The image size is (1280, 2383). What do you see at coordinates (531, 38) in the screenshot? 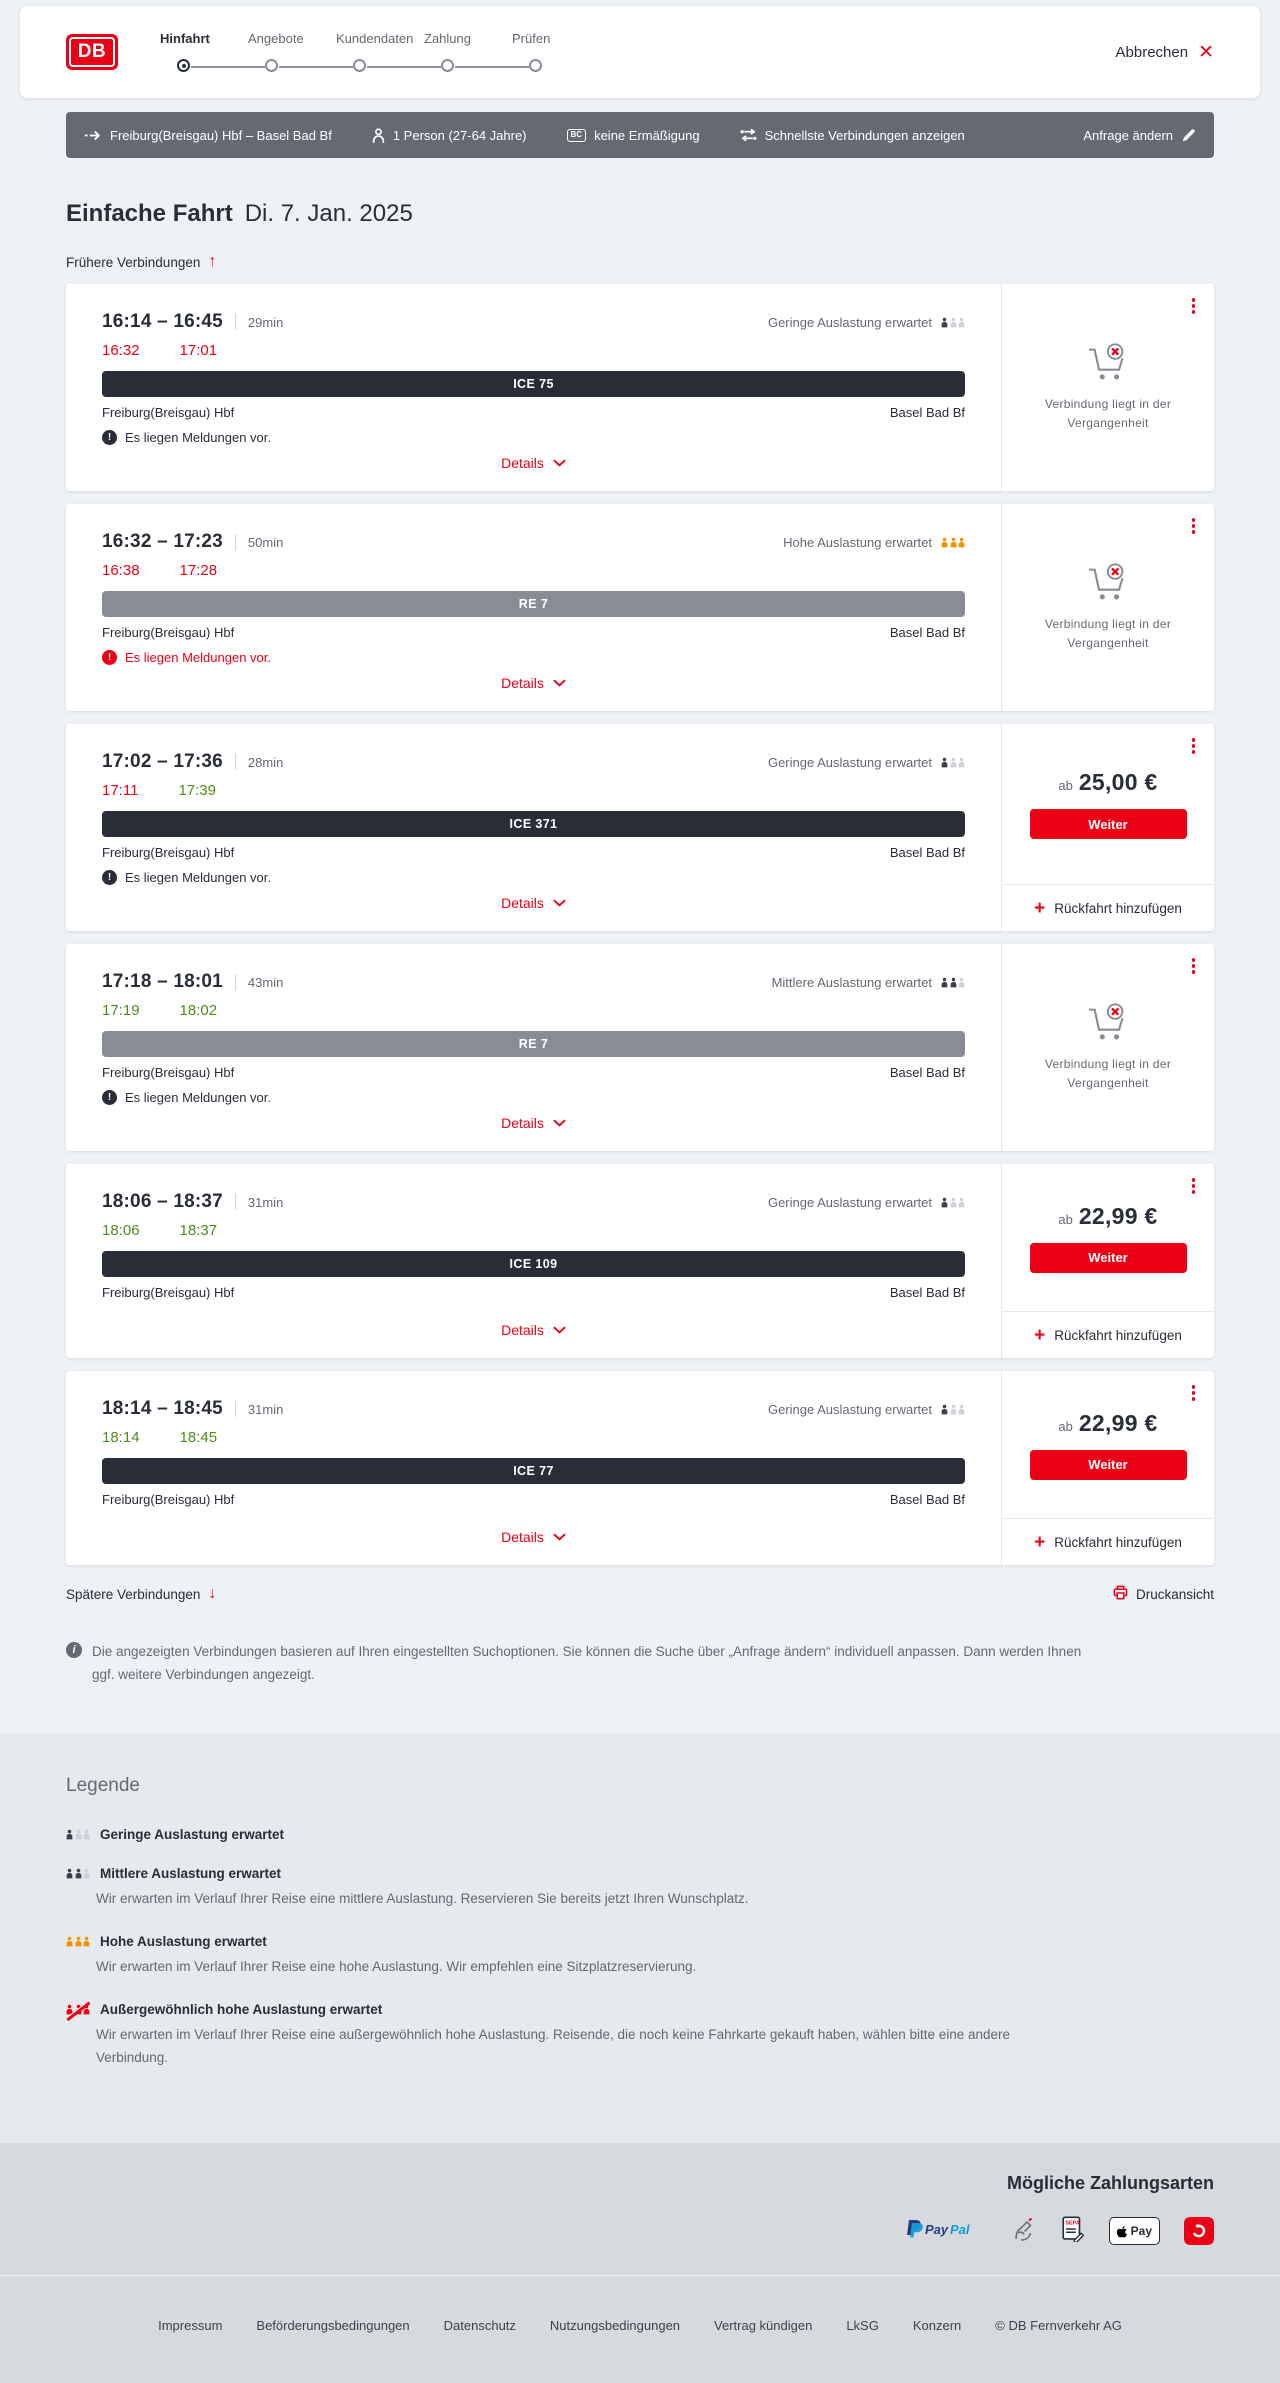
I see `step-label: Prüfen` at bounding box center [531, 38].